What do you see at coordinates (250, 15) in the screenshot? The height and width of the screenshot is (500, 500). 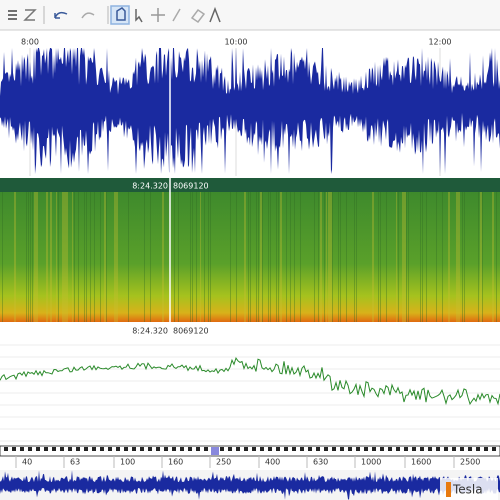 I see `toolbar` at bounding box center [250, 15].